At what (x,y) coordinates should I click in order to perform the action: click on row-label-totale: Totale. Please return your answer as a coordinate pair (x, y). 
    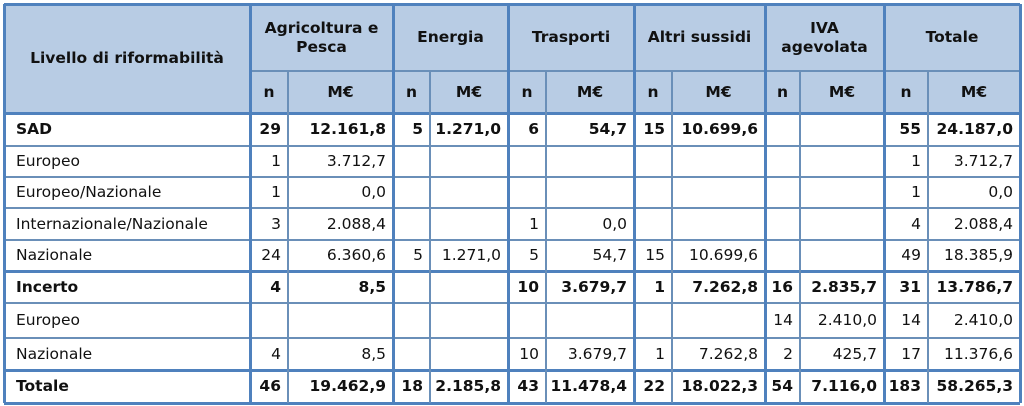
    Looking at the image, I should click on (42, 386).